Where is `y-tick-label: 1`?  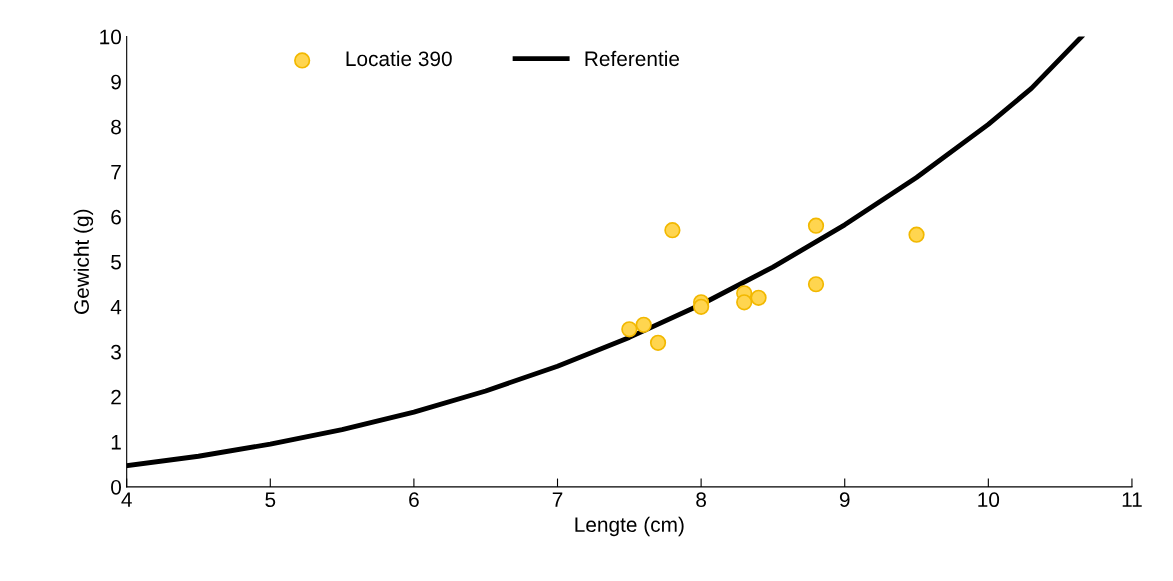
y-tick-label: 1 is located at coordinates (116, 442).